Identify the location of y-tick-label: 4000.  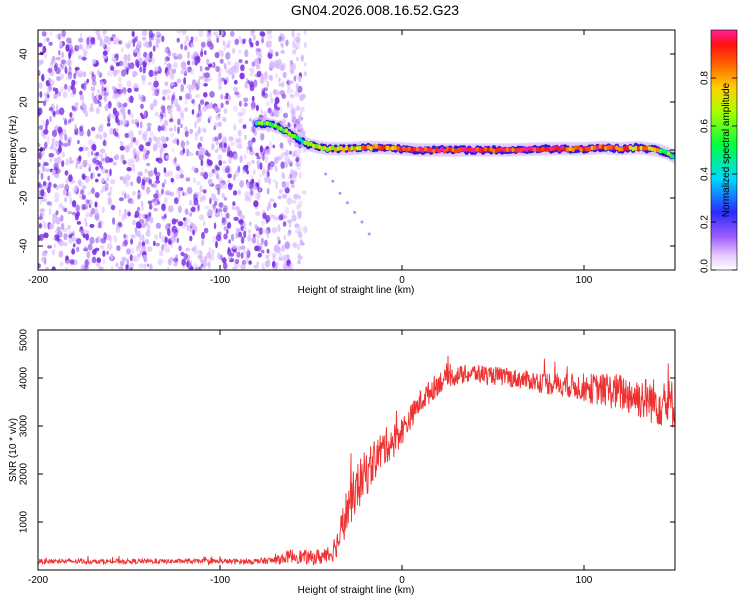
(24, 377).